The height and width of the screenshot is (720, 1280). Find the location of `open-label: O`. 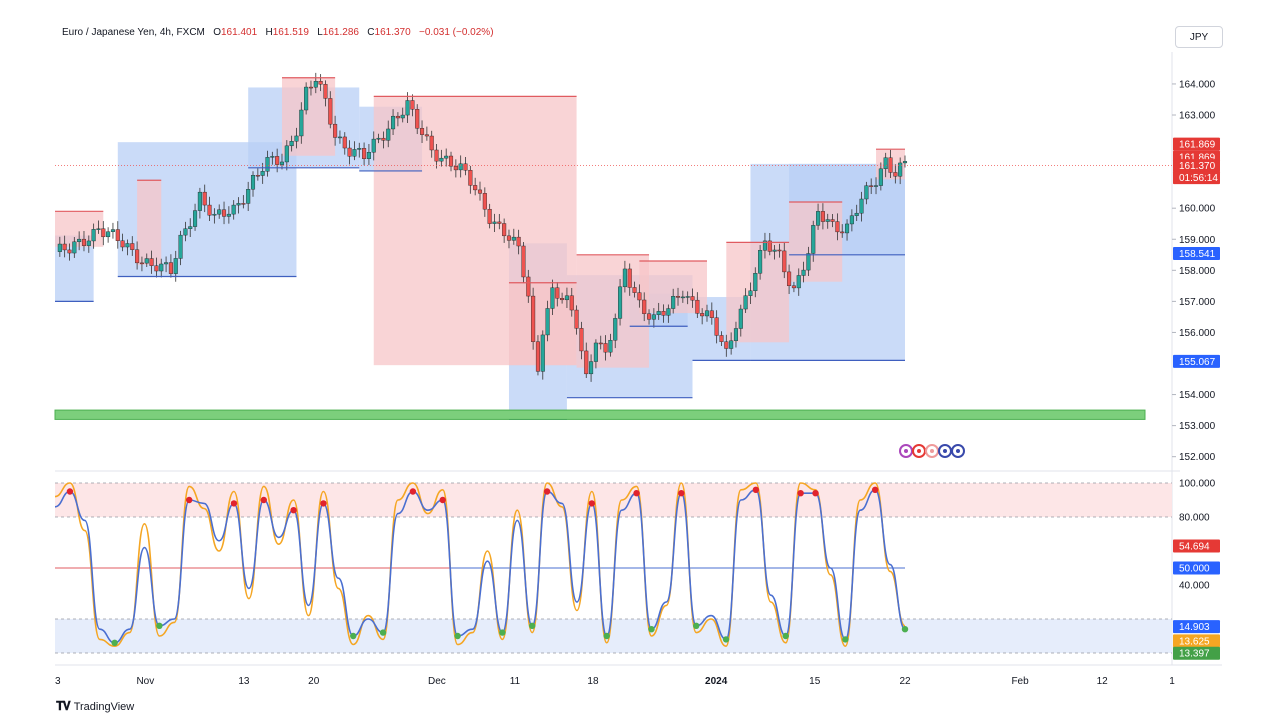

open-label: O is located at coordinates (217, 32).